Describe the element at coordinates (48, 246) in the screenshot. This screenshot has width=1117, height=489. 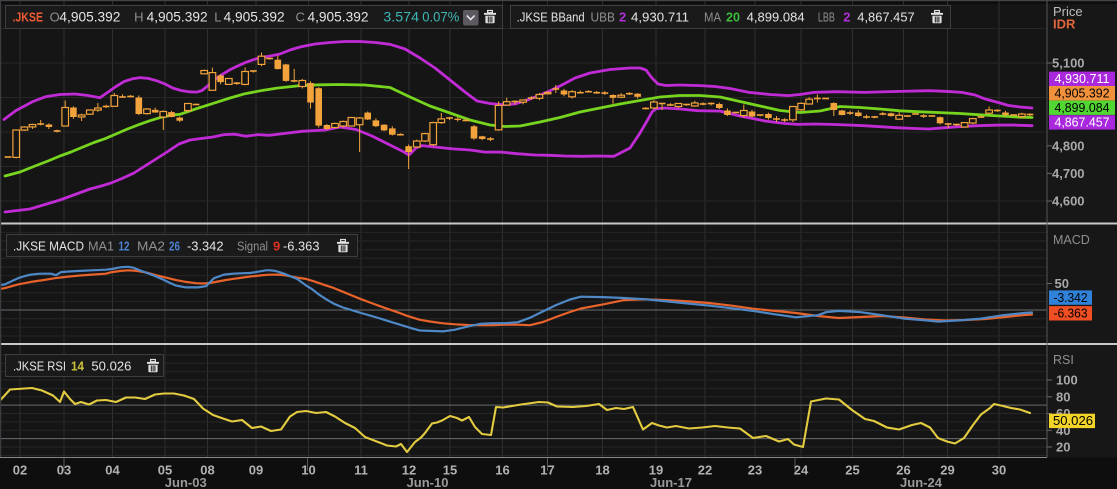
I see `svg-text: .JKSE MACD` at that location.